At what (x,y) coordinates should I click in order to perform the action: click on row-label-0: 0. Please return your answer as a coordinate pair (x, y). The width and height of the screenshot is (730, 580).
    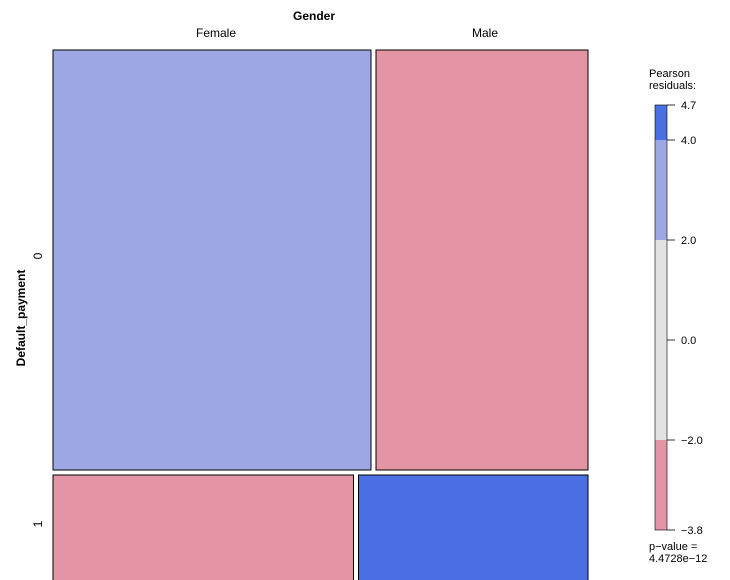
    Looking at the image, I should click on (38, 255).